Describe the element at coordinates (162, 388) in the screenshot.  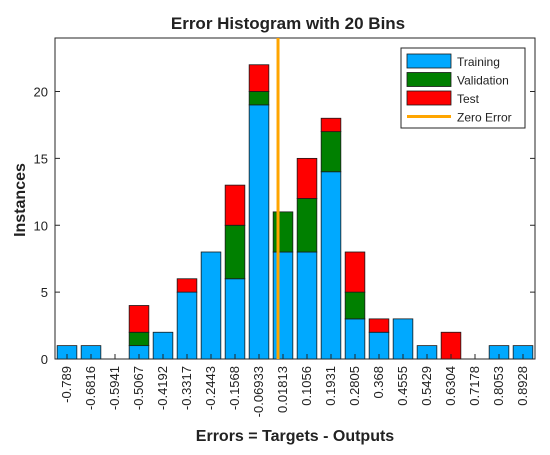
I see `x-tick-label: -0.4192` at that location.